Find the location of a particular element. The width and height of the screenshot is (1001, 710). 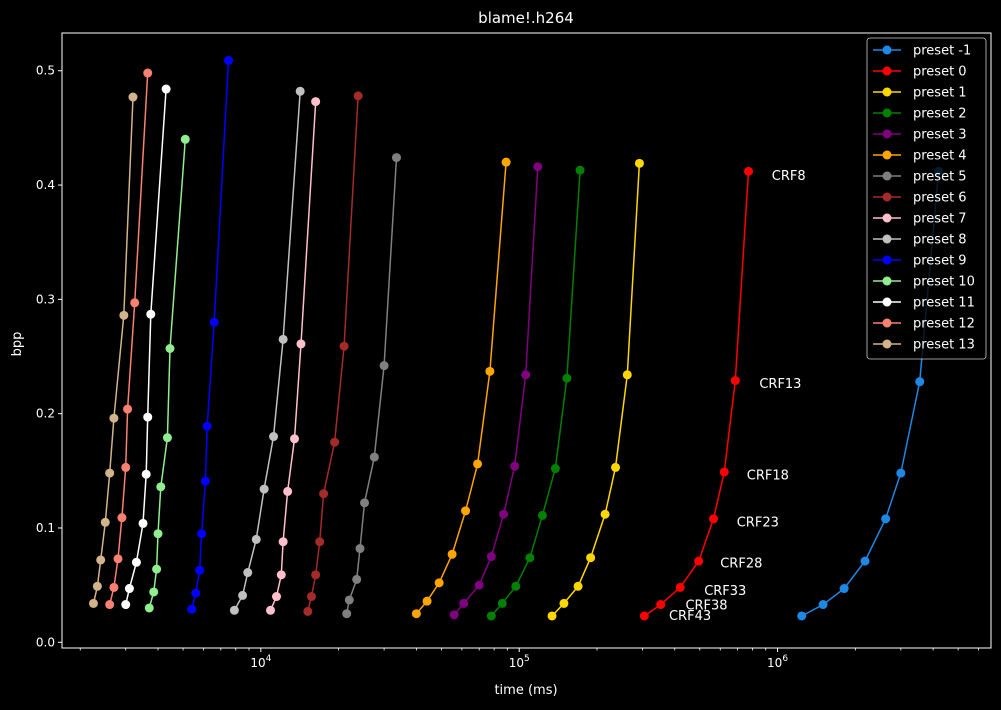

legend-item: preset 1 is located at coordinates (920, 93).